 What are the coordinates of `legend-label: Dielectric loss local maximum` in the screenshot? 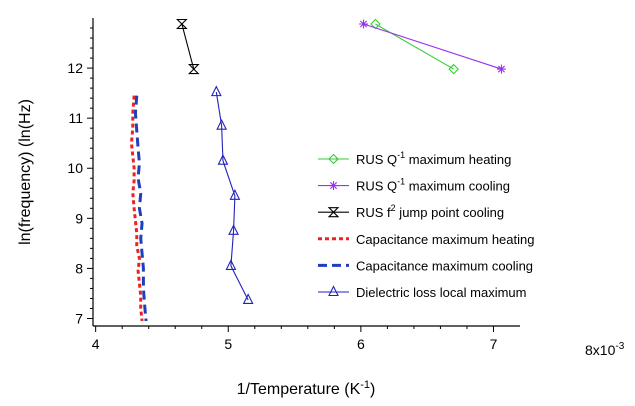 It's located at (441, 292).